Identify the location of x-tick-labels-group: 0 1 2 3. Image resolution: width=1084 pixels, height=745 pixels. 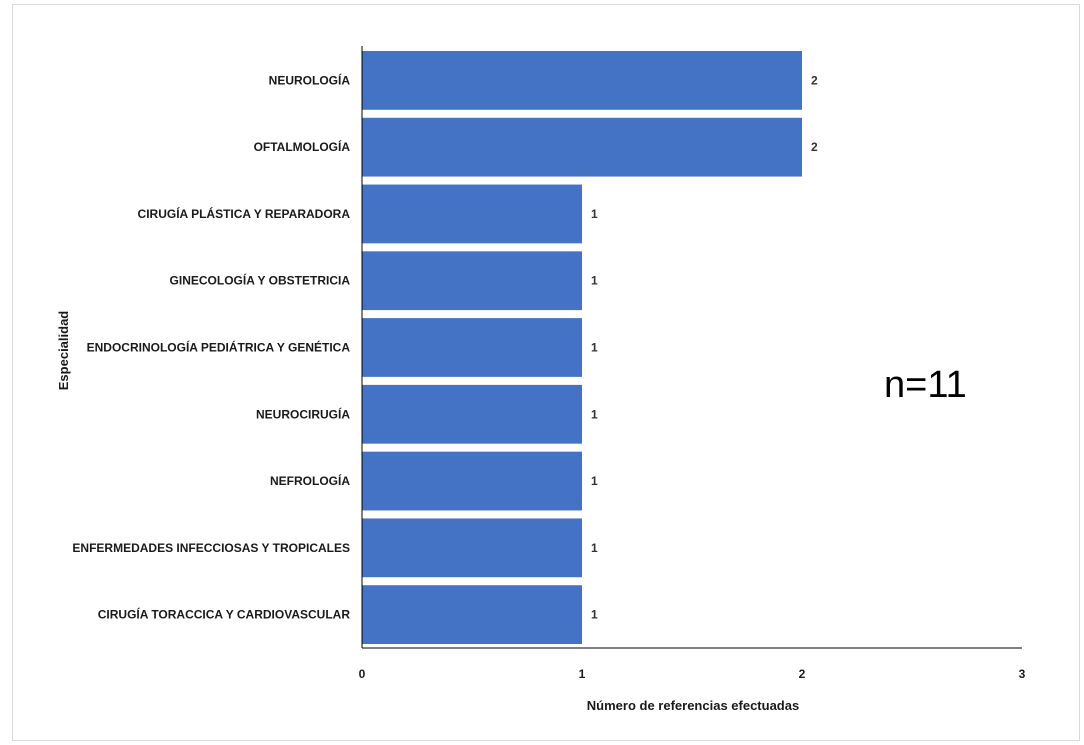
(692, 674).